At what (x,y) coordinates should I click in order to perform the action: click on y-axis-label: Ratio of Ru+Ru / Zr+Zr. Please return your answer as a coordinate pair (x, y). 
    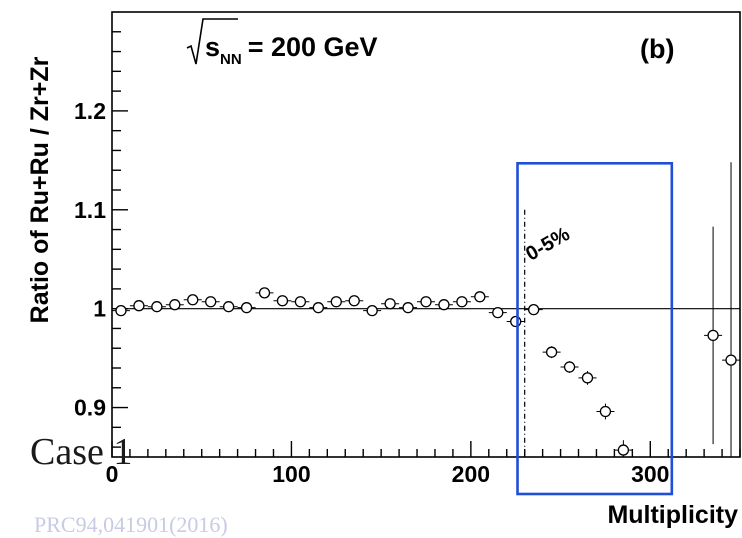
    Looking at the image, I should click on (40, 189).